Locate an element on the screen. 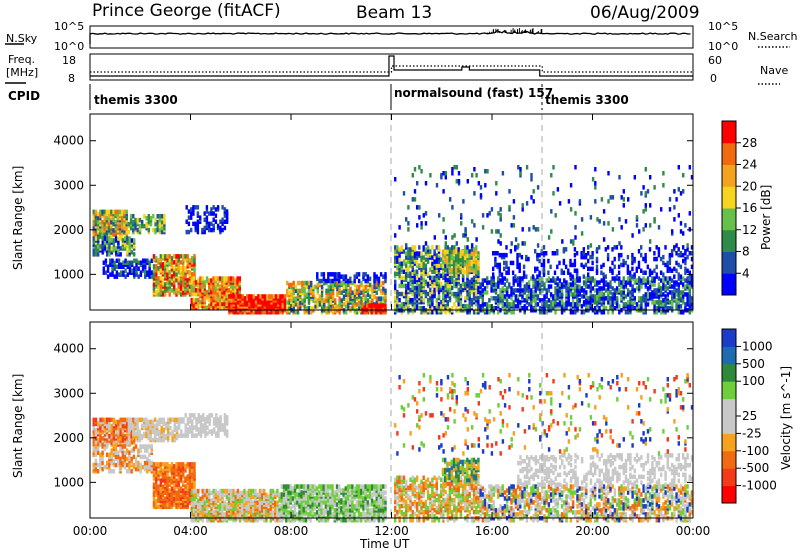 This screenshot has height=558, width=800. beam-title: Beam 13 is located at coordinates (394, 13).